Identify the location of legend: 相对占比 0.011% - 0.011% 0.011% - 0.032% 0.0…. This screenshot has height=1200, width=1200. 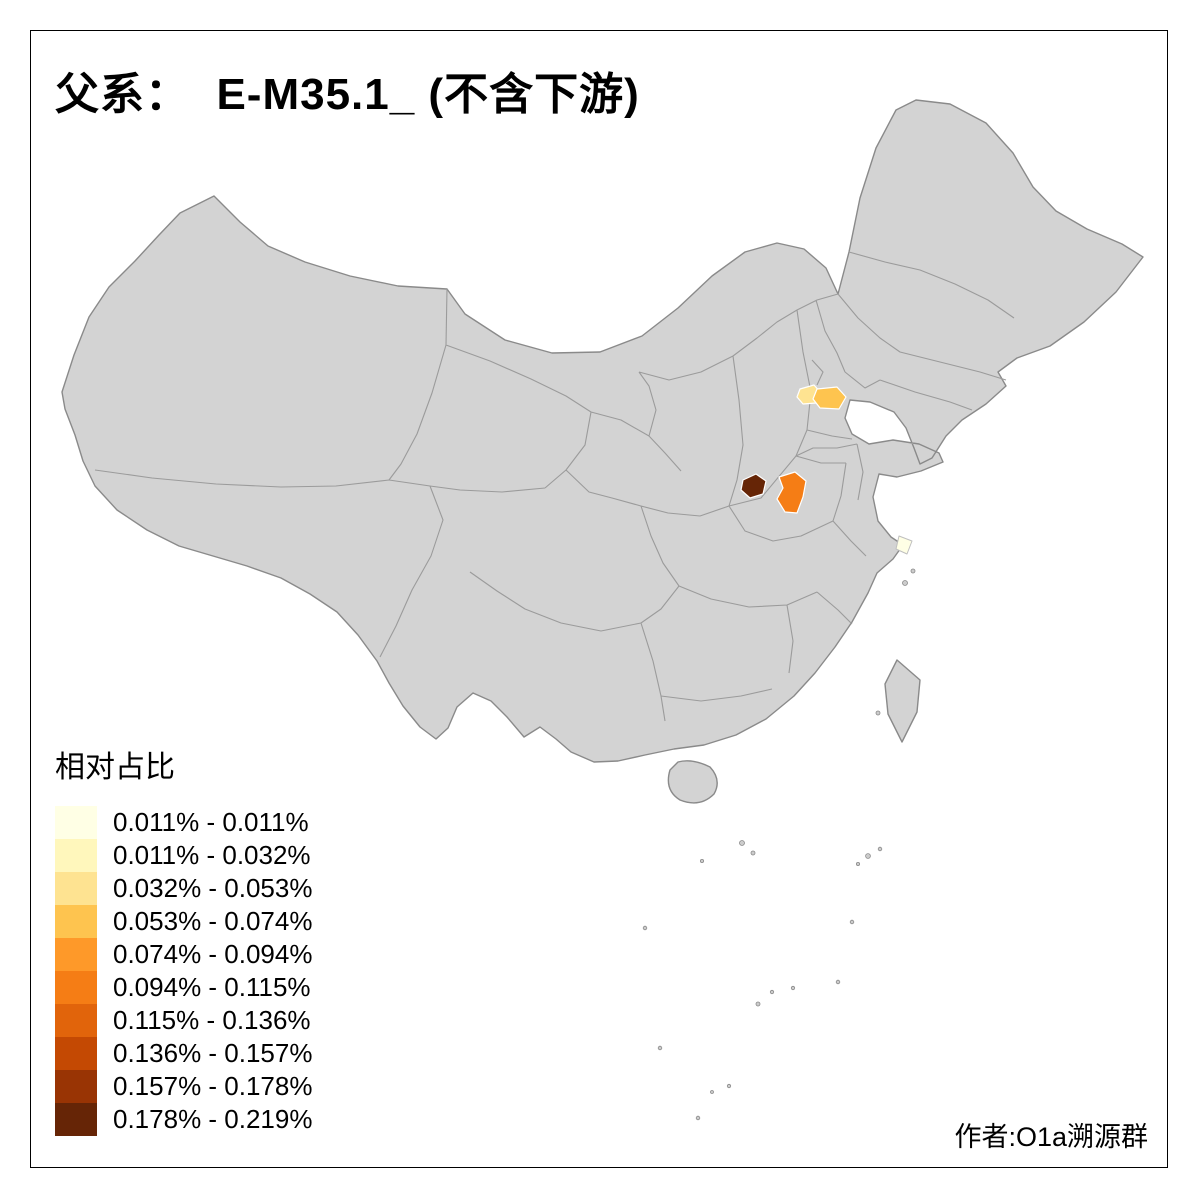
(183, 939).